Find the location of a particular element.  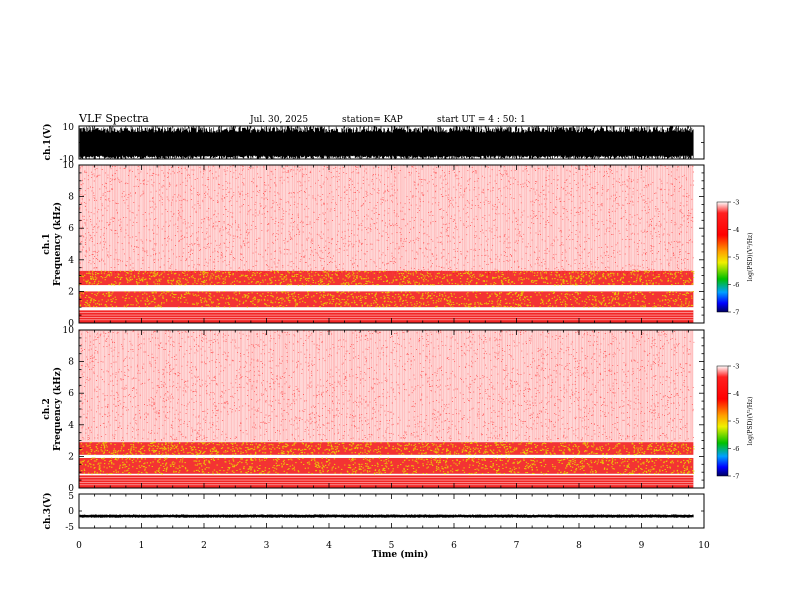

ch1-ytick-top: 10 is located at coordinates (69, 128).